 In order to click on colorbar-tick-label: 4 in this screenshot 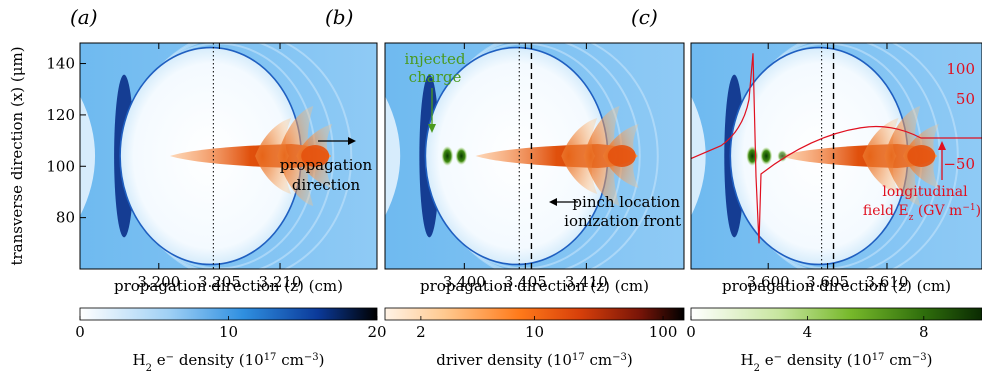, I will do `click(808, 332)`.